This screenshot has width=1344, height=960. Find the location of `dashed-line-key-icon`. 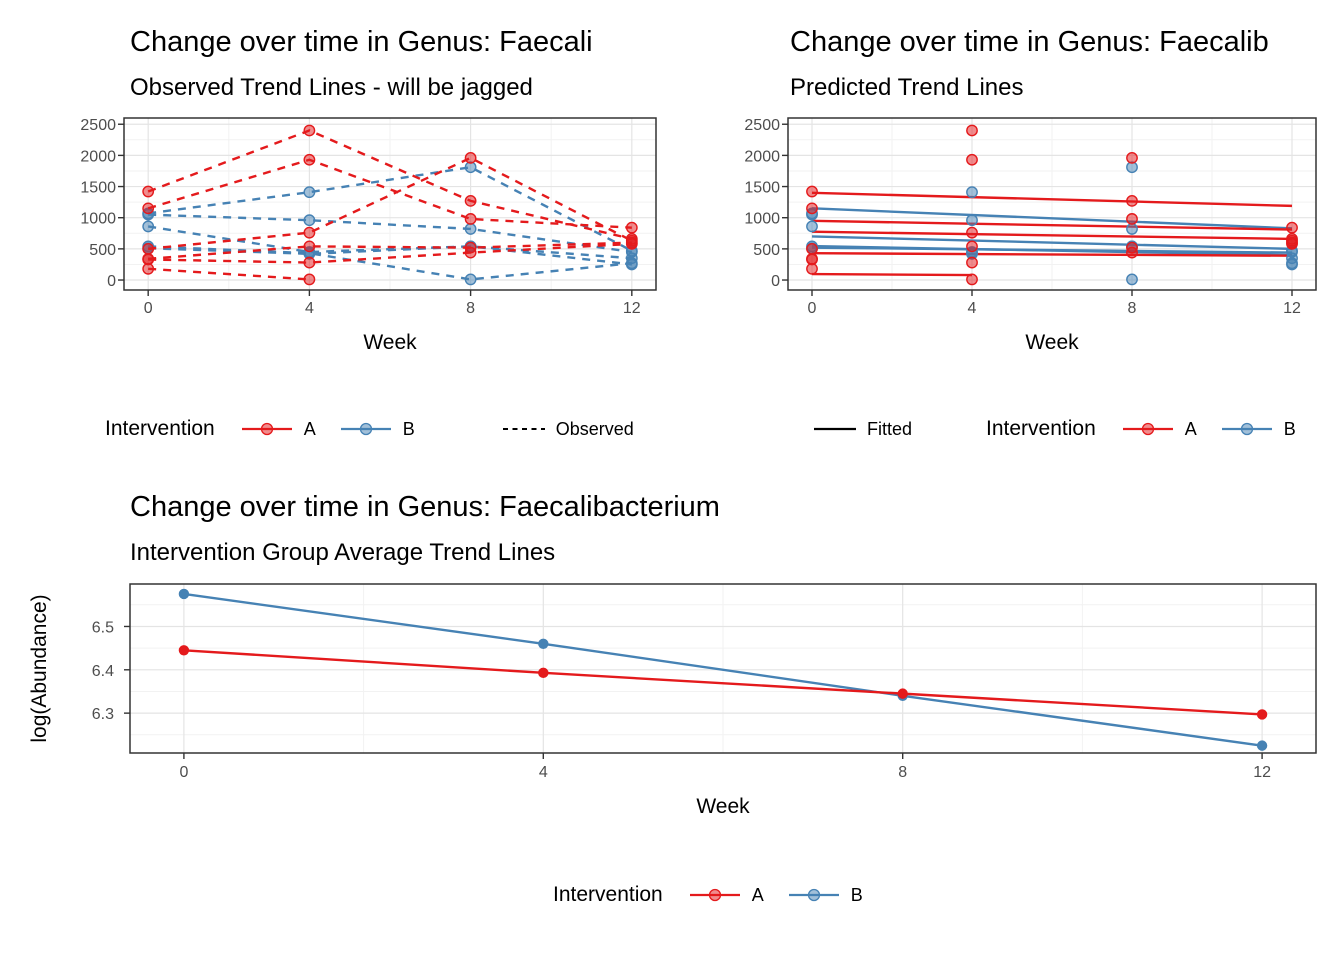

dashed-line-key-icon is located at coordinates (523, 429).